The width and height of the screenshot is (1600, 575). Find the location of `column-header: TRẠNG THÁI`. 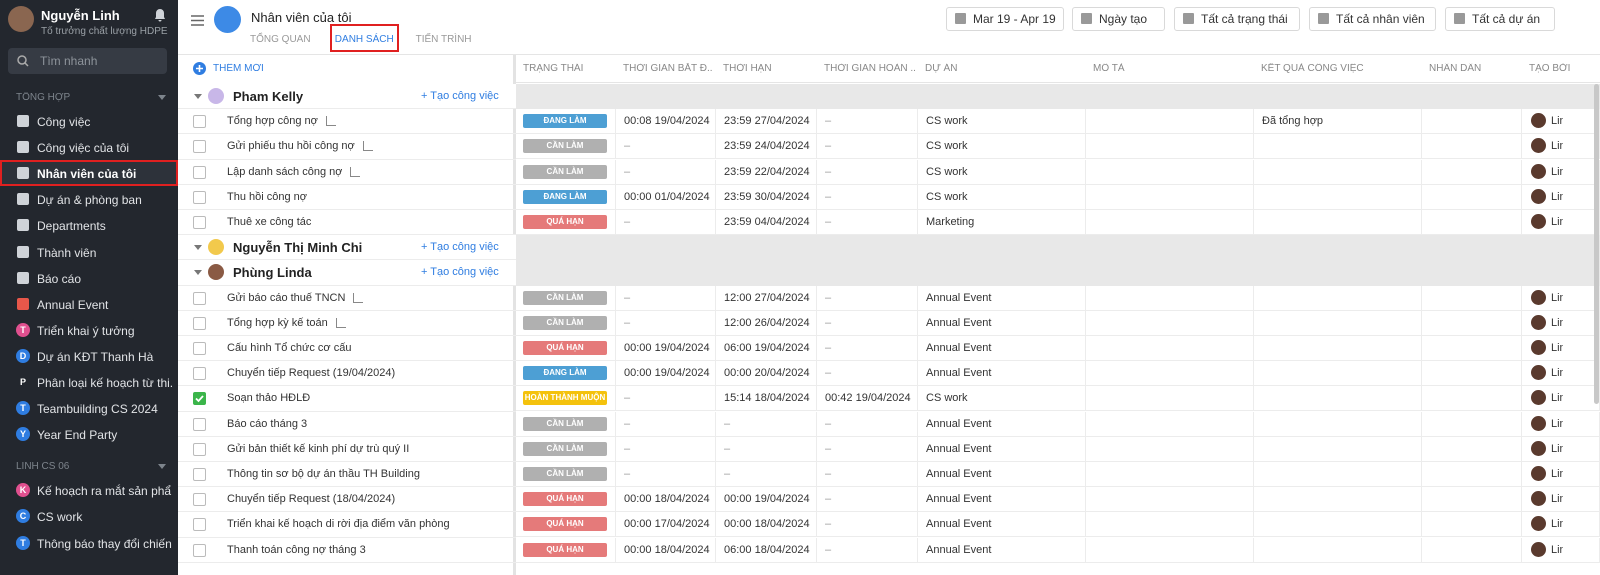

column-header: TRẠNG THÁI is located at coordinates (553, 68).